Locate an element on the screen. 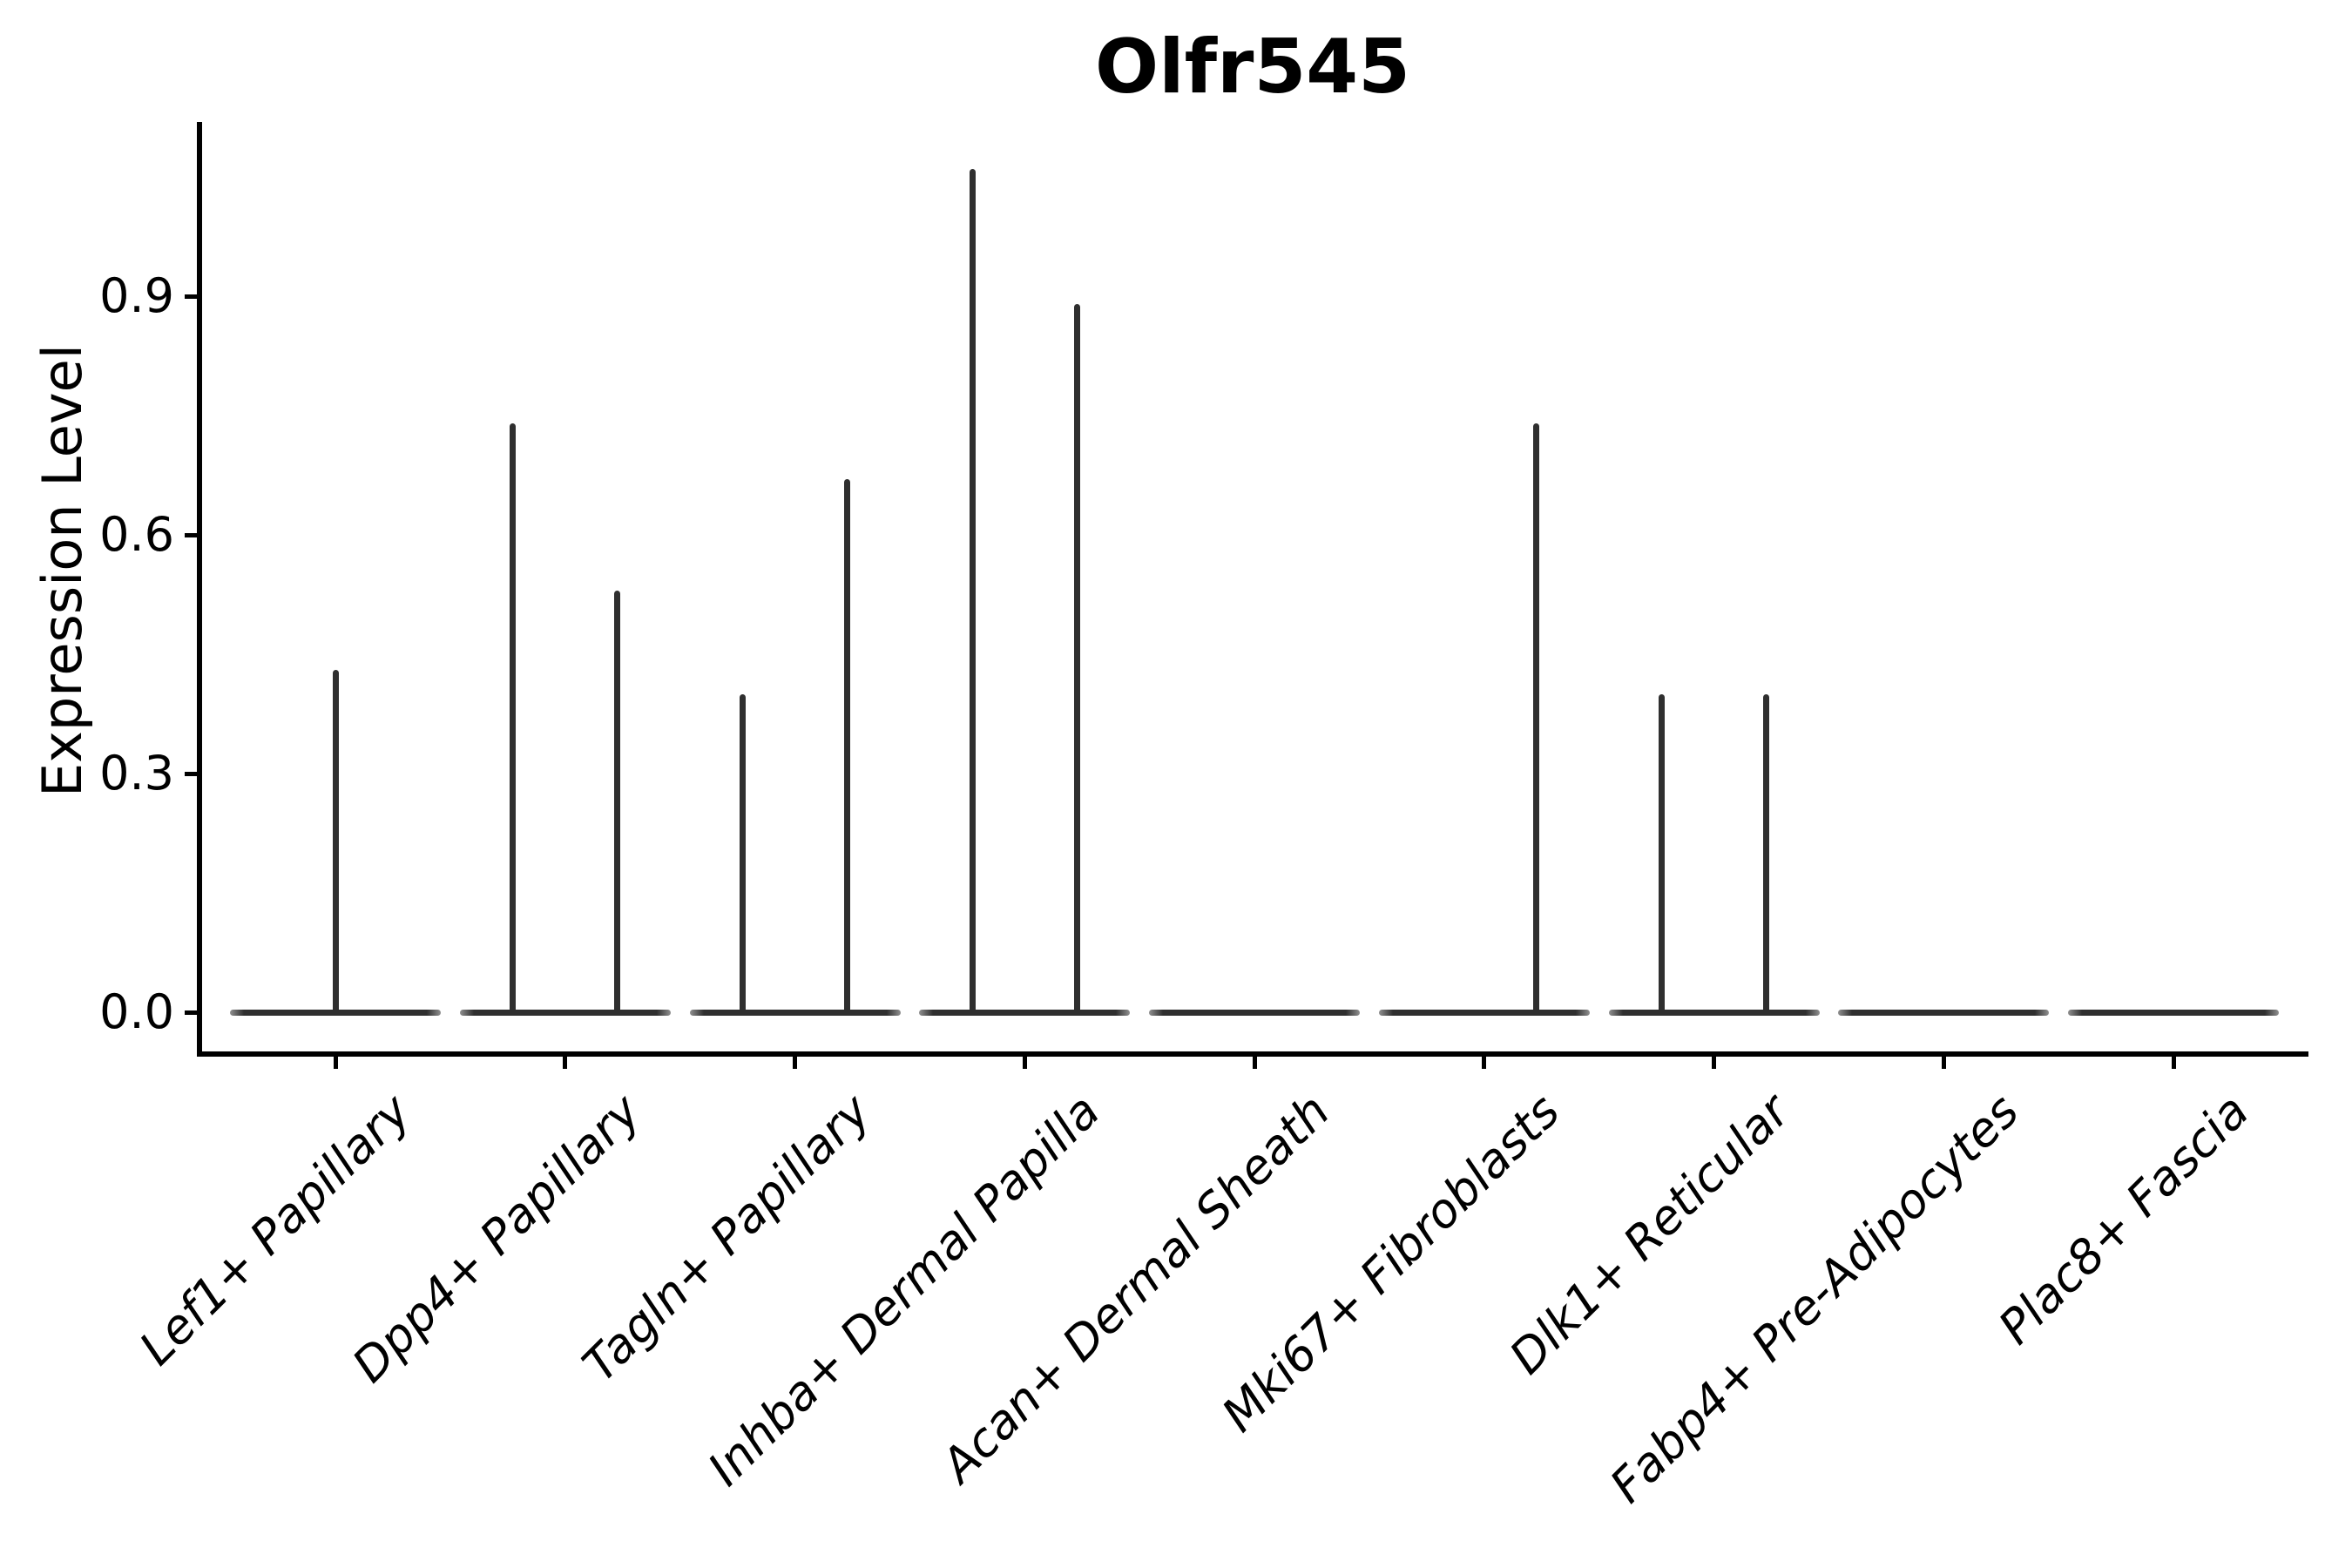 The image size is (2352, 1568). violin-spike-7-left is located at coordinates (1662, 854).